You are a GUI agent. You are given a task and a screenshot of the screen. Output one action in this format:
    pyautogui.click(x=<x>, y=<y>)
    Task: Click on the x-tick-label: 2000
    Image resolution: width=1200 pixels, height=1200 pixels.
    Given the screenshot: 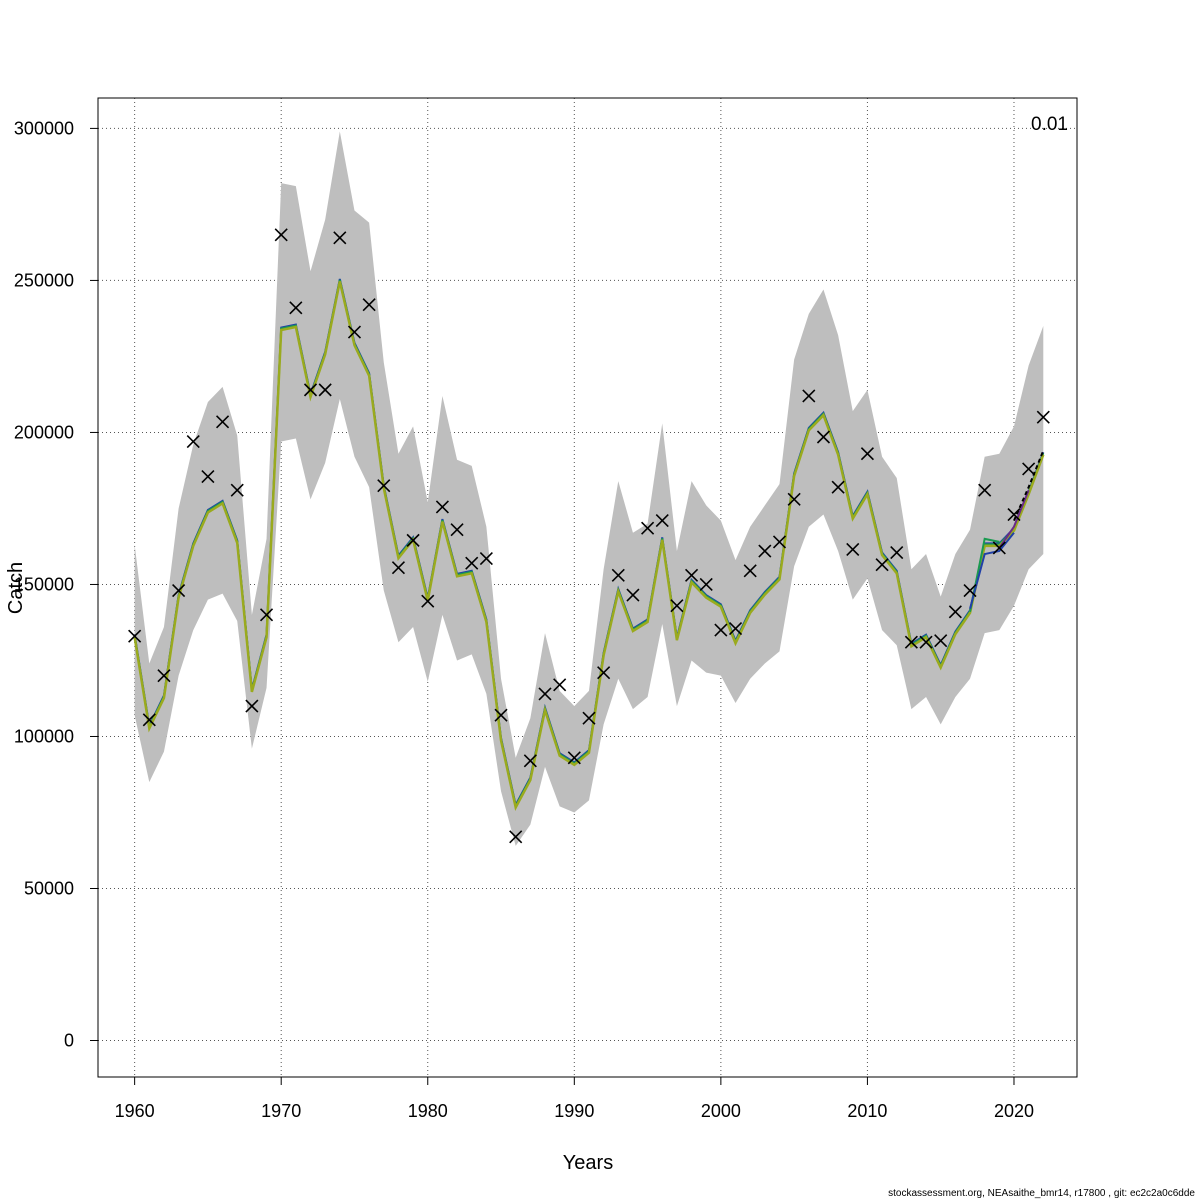 What is the action you would take?
    pyautogui.click(x=721, y=1111)
    